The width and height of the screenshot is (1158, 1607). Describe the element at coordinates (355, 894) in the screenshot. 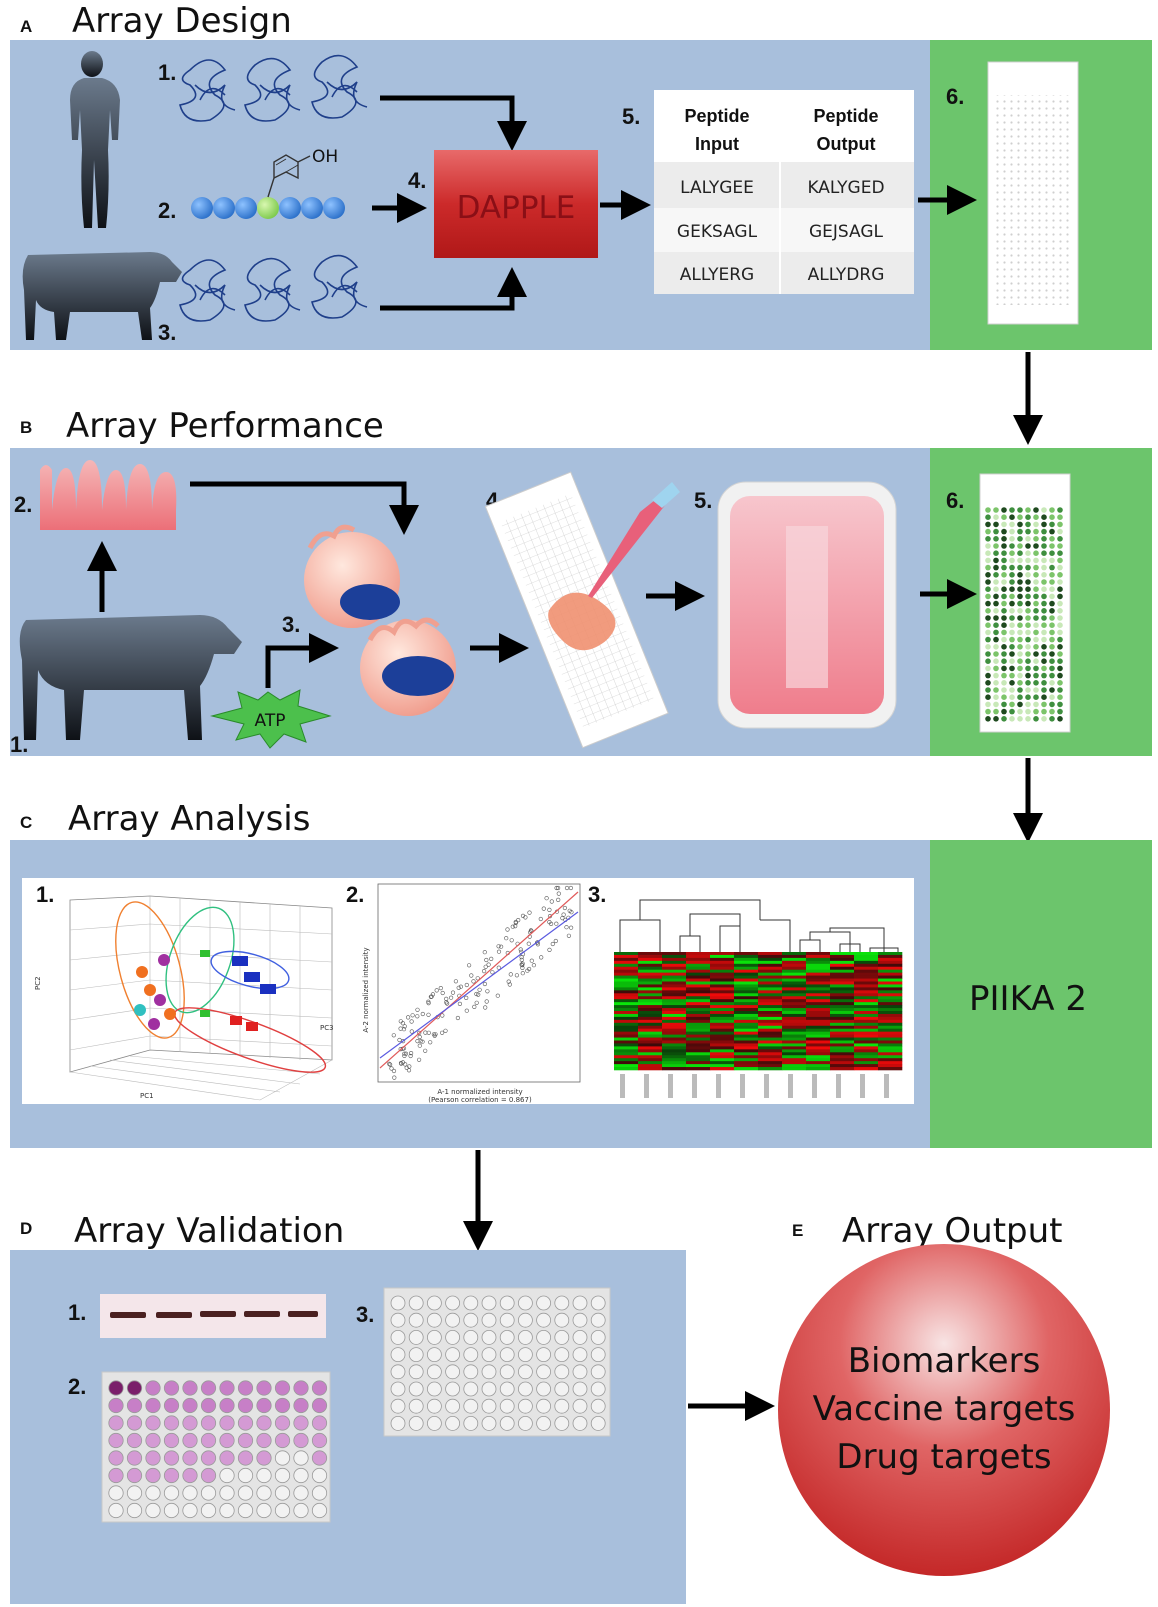

I see `analysis-step-2: 2.` at that location.